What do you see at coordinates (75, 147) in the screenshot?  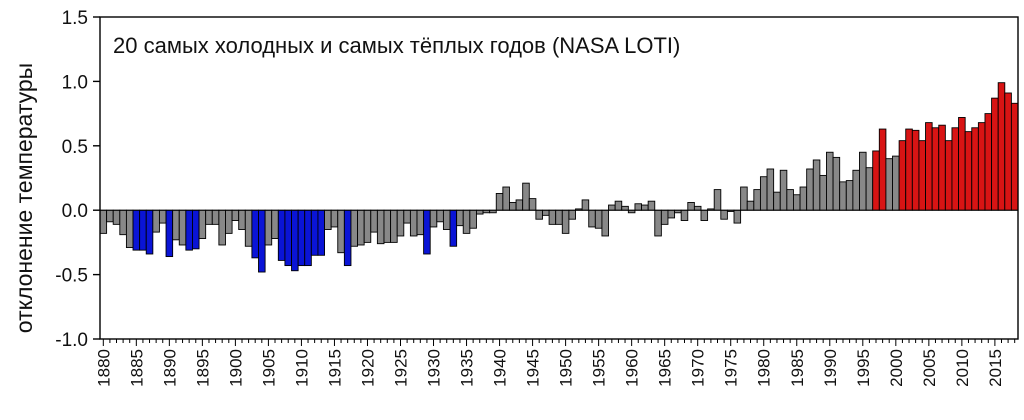 I see `y-tick-label: 0.5` at bounding box center [75, 147].